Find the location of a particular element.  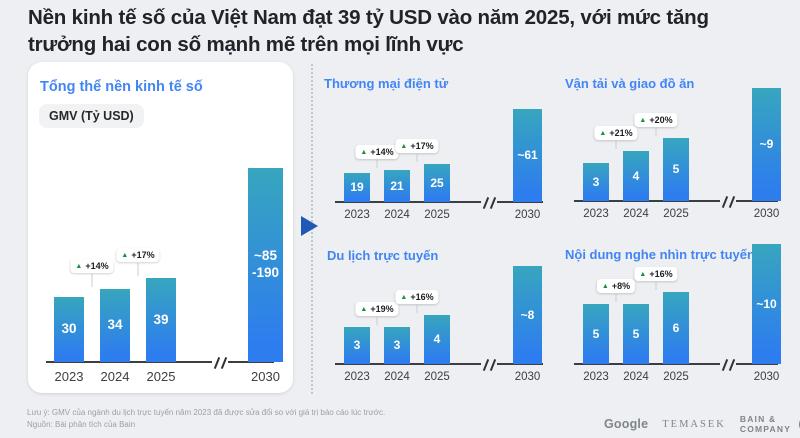

bar-value-label: 30 is located at coordinates (69, 329).